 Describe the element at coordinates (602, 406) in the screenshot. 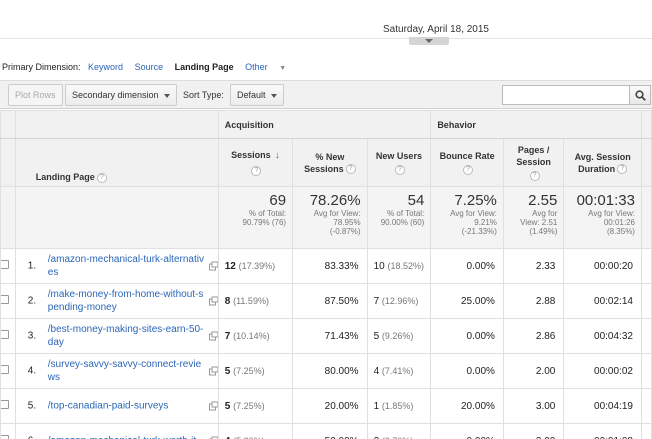

I see `avg-duration-cell: 00:04:19` at that location.